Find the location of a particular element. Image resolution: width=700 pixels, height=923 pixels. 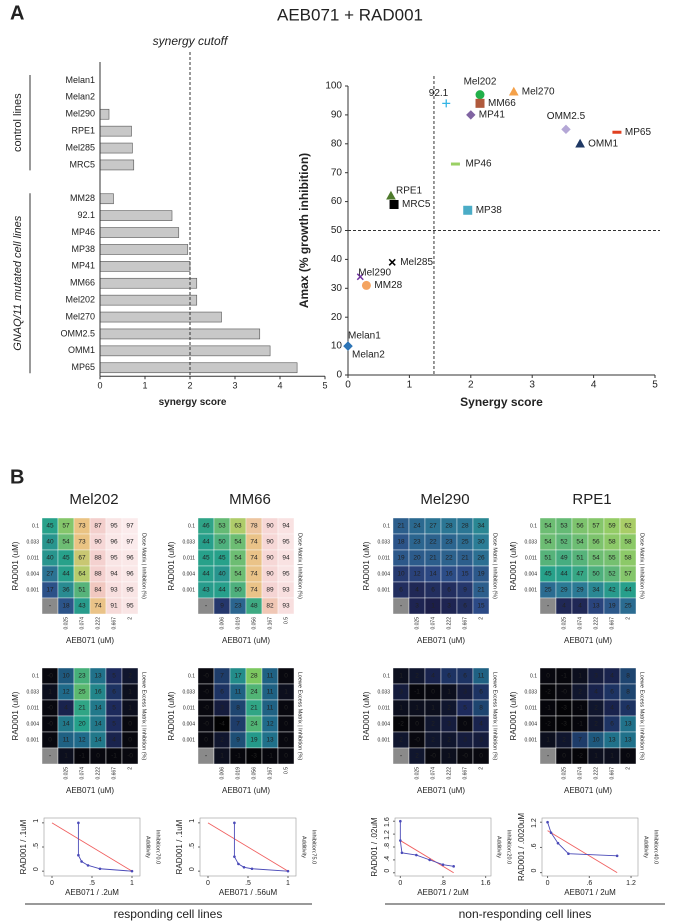

y-tick-label: 60 is located at coordinates (337, 201).